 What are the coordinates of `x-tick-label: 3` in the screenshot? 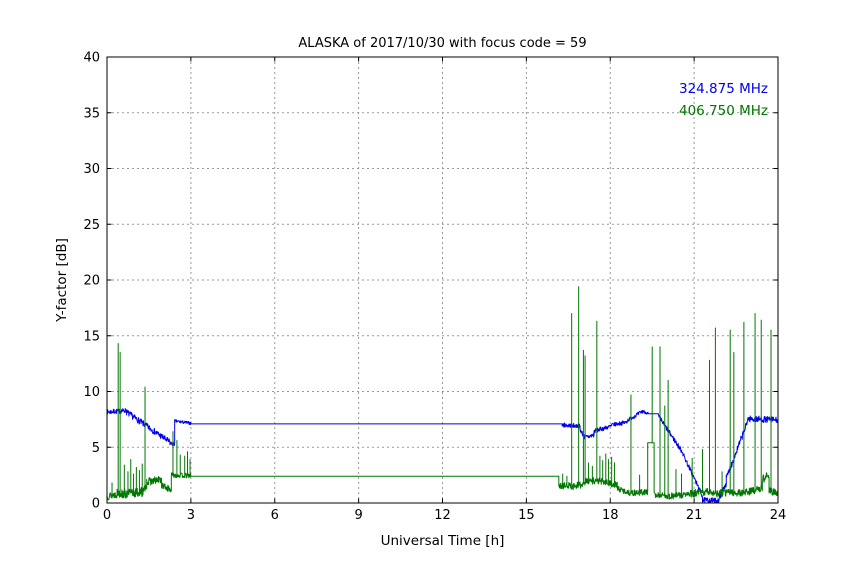 It's located at (191, 515).